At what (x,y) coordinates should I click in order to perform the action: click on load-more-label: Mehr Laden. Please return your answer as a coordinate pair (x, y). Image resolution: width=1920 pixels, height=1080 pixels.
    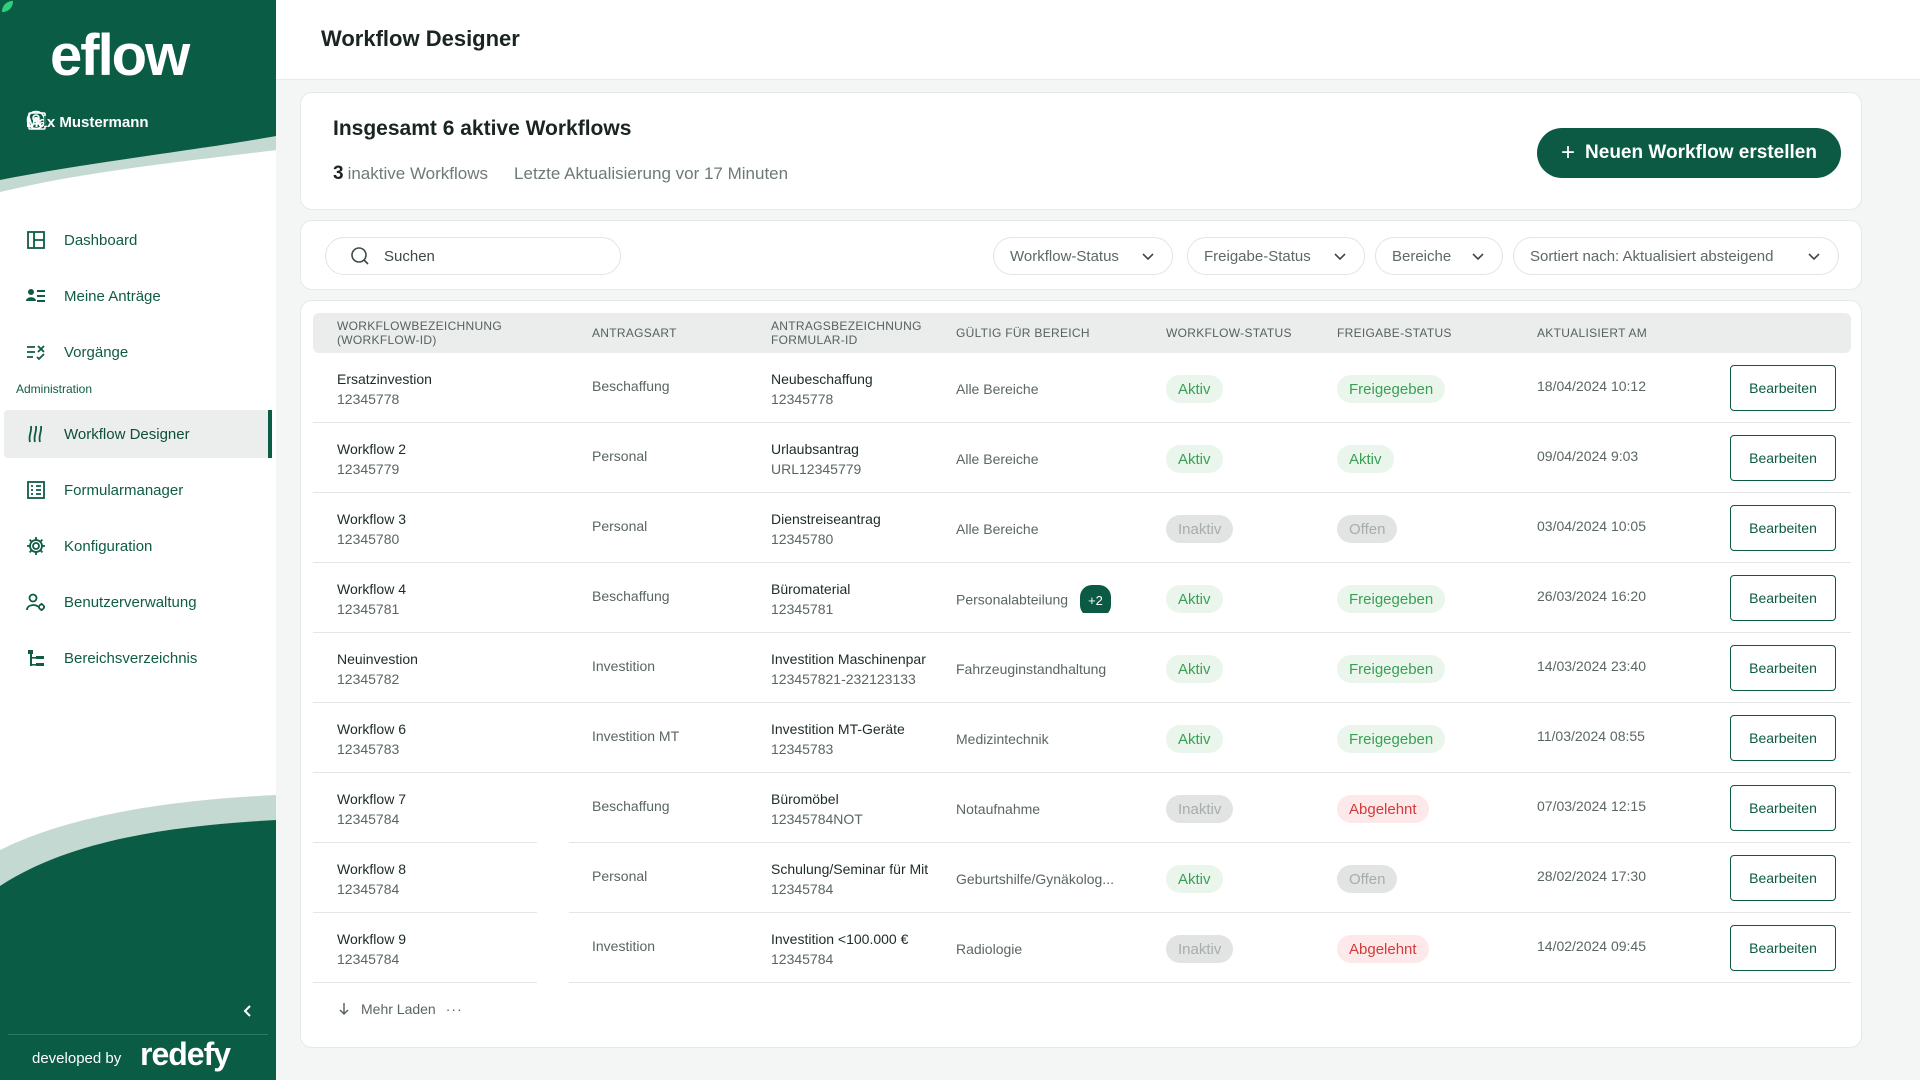
    Looking at the image, I should click on (398, 1009).